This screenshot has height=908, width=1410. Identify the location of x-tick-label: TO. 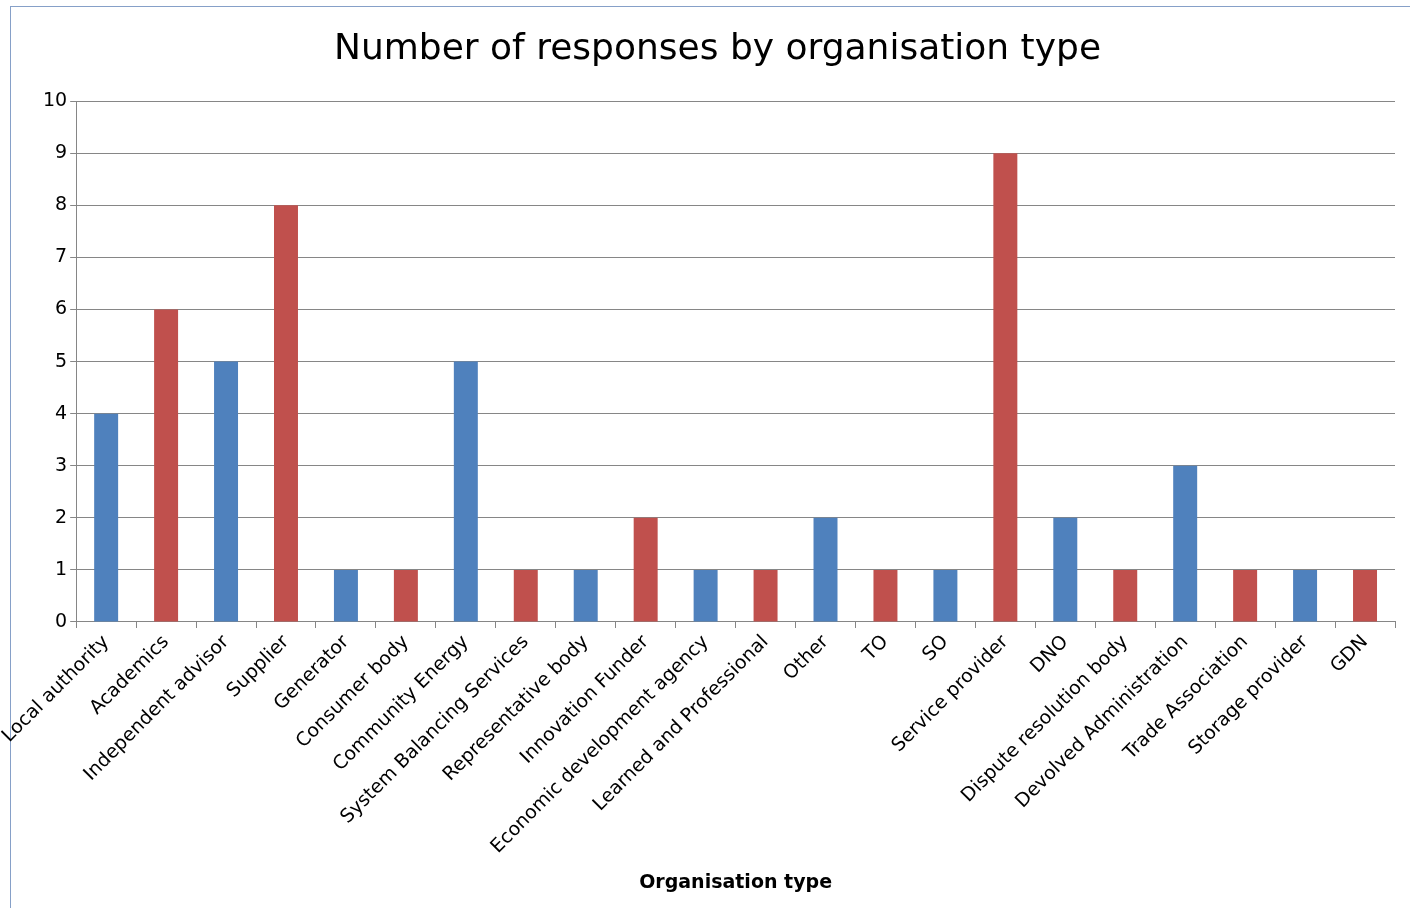
(874, 647).